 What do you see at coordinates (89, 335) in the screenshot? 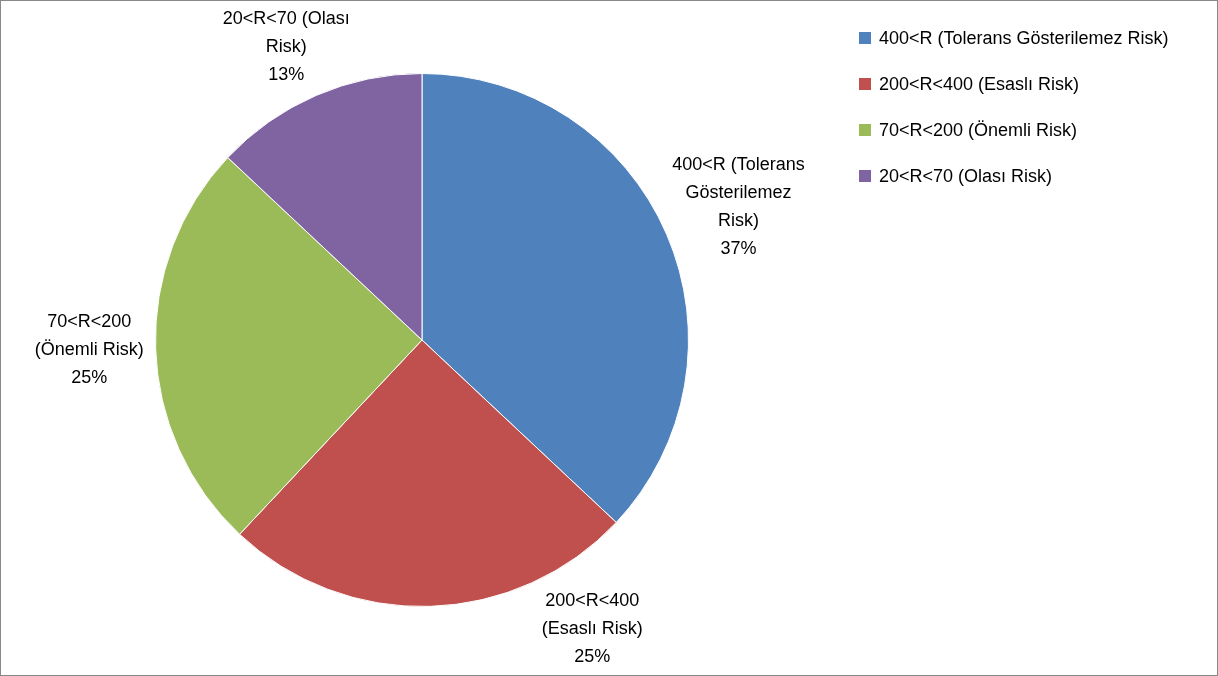
I see `slice-label: 70<R<200 (Önemli Risk)` at bounding box center [89, 335].